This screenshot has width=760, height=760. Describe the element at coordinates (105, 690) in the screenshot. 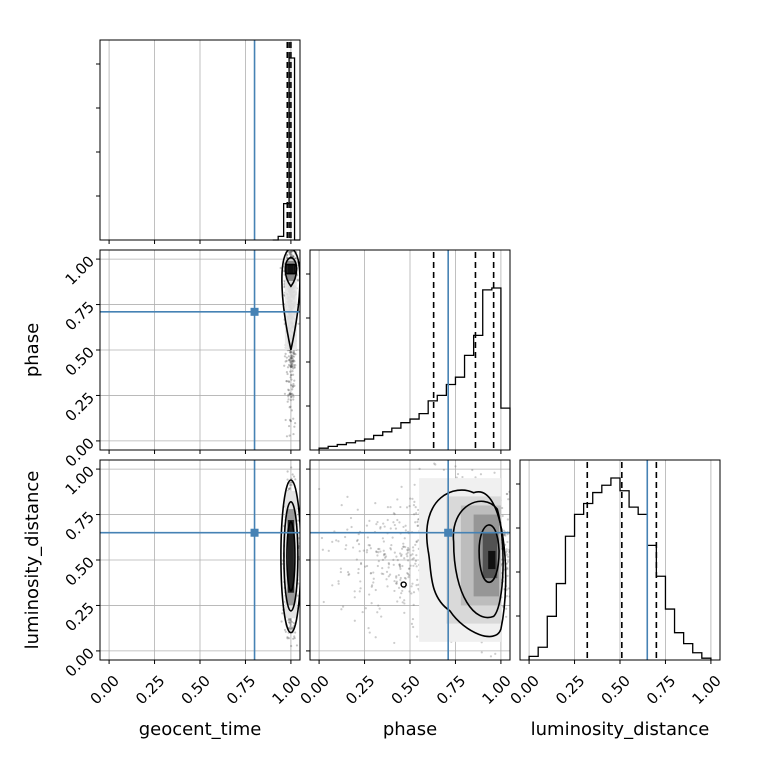

I see `x-tick-label-geocent_time: 0.00` at that location.